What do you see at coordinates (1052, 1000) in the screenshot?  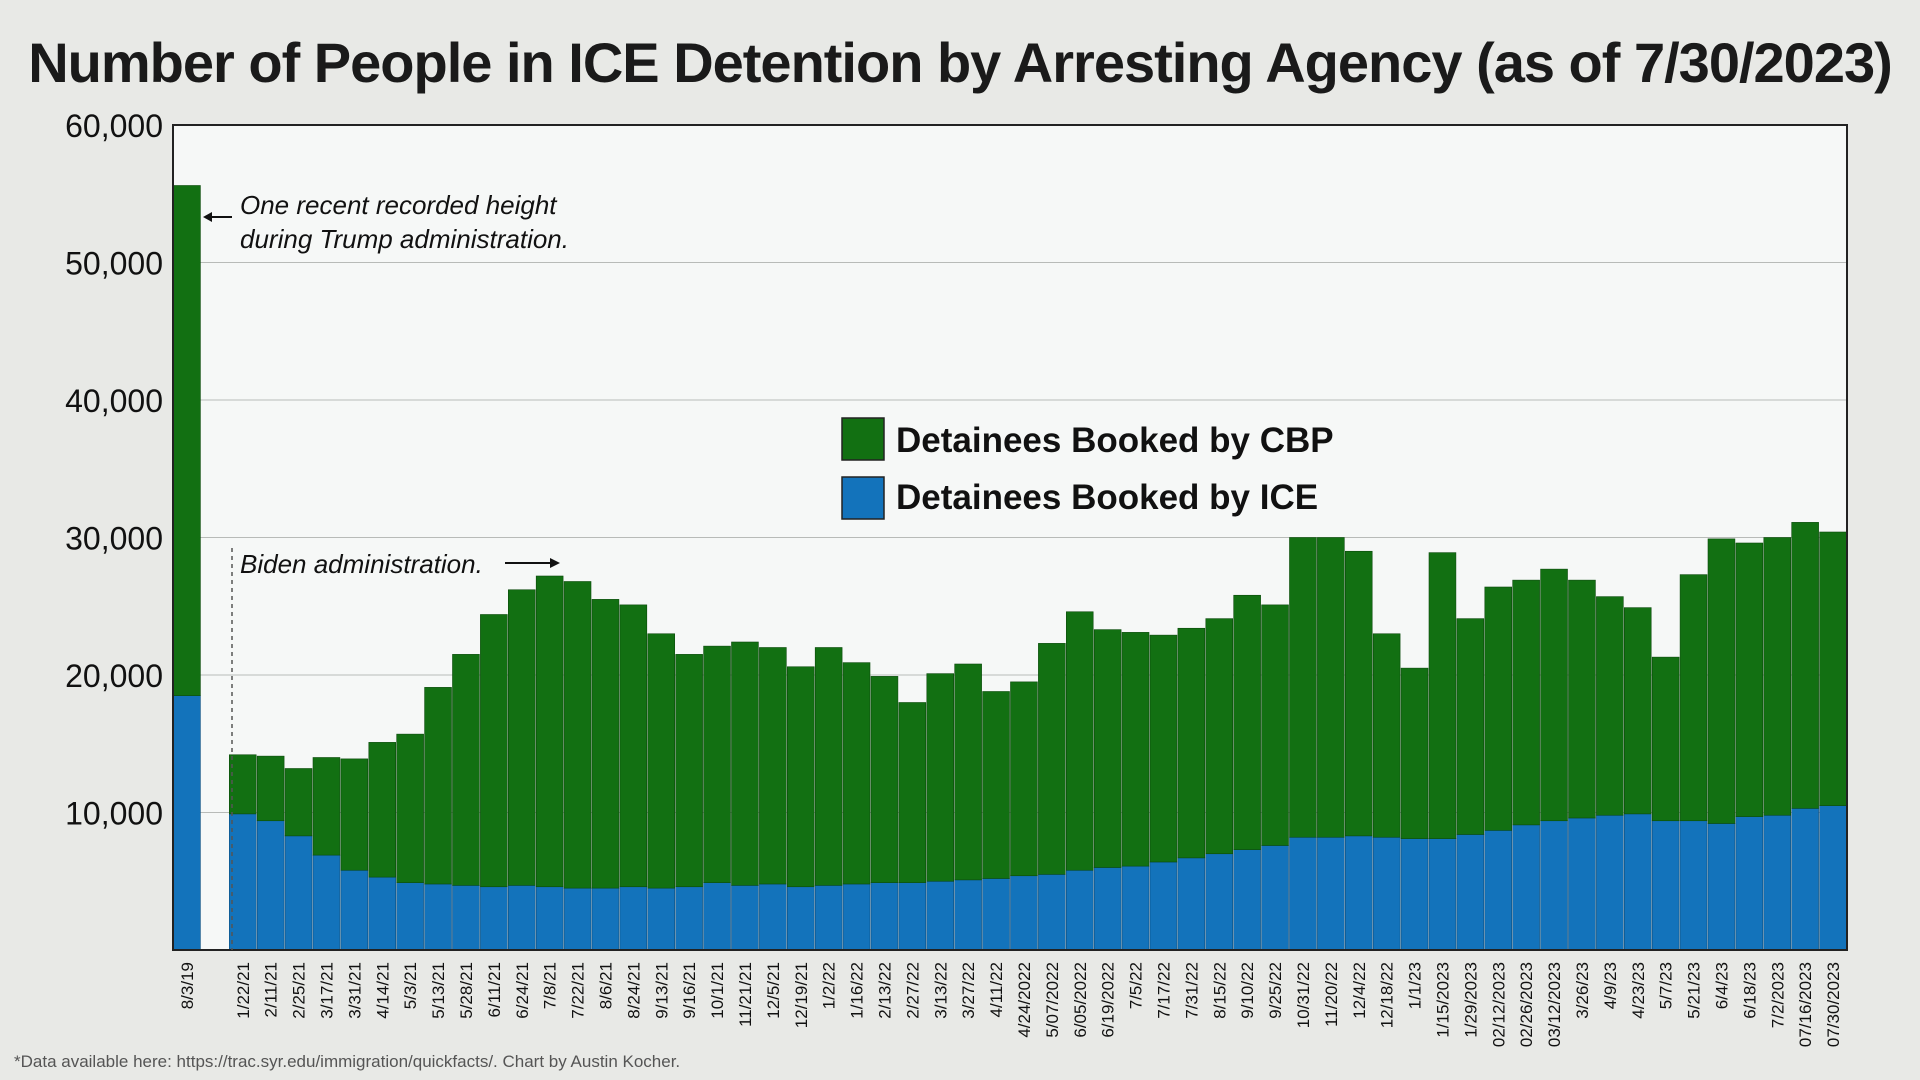 I see `x-tick-label: 5/07/2022` at bounding box center [1052, 1000].